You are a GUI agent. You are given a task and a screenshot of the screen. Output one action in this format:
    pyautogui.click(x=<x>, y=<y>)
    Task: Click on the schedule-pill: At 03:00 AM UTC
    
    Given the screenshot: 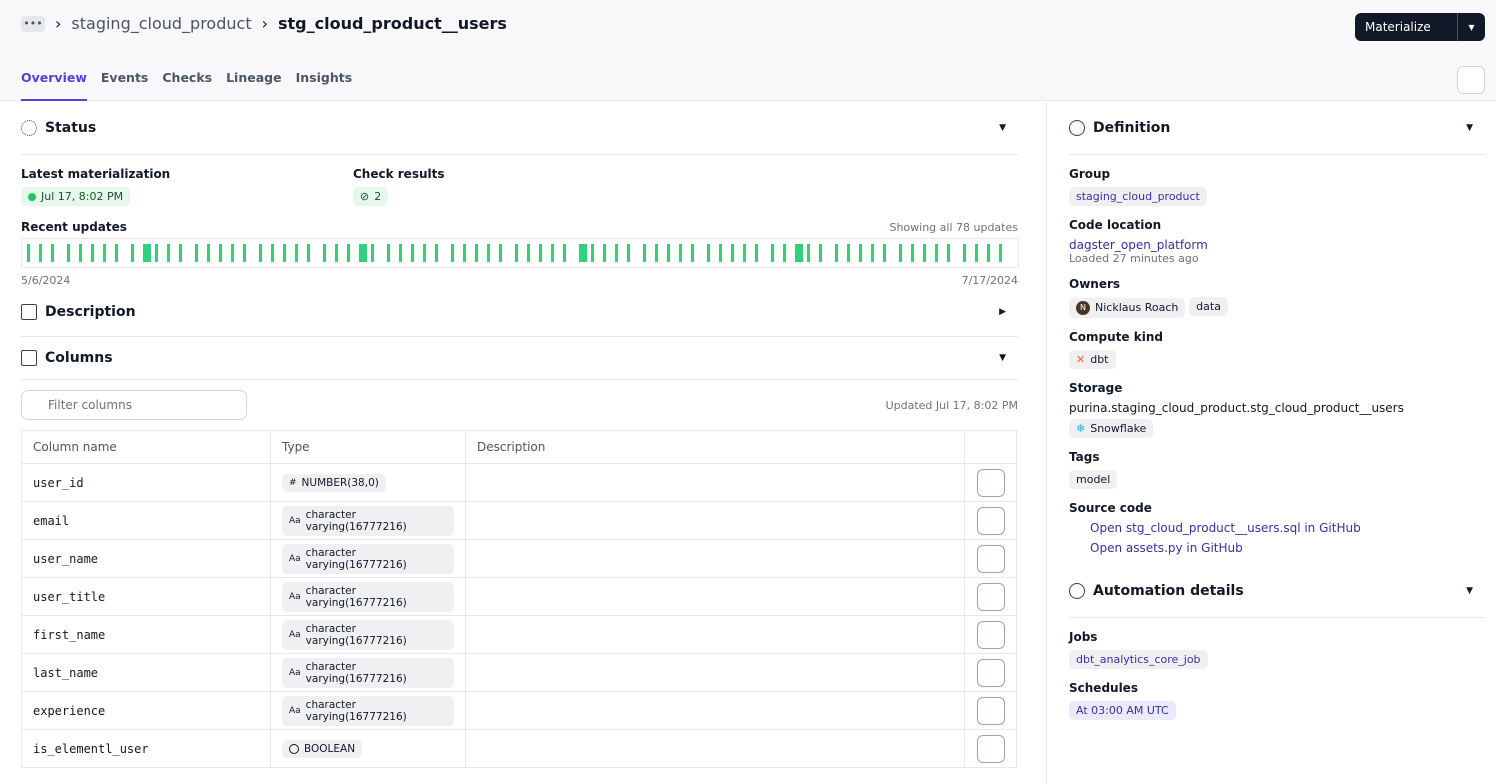 What is the action you would take?
    pyautogui.click(x=1122, y=710)
    